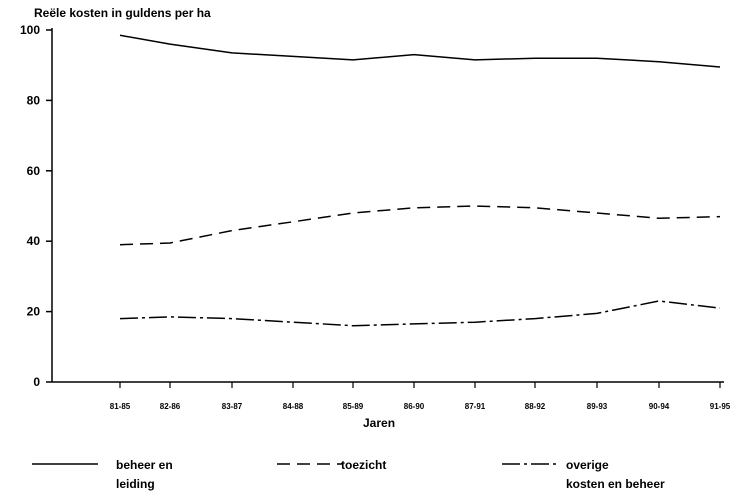 The height and width of the screenshot is (497, 738). I want to click on x-tick-label: 89-93, so click(597, 406).